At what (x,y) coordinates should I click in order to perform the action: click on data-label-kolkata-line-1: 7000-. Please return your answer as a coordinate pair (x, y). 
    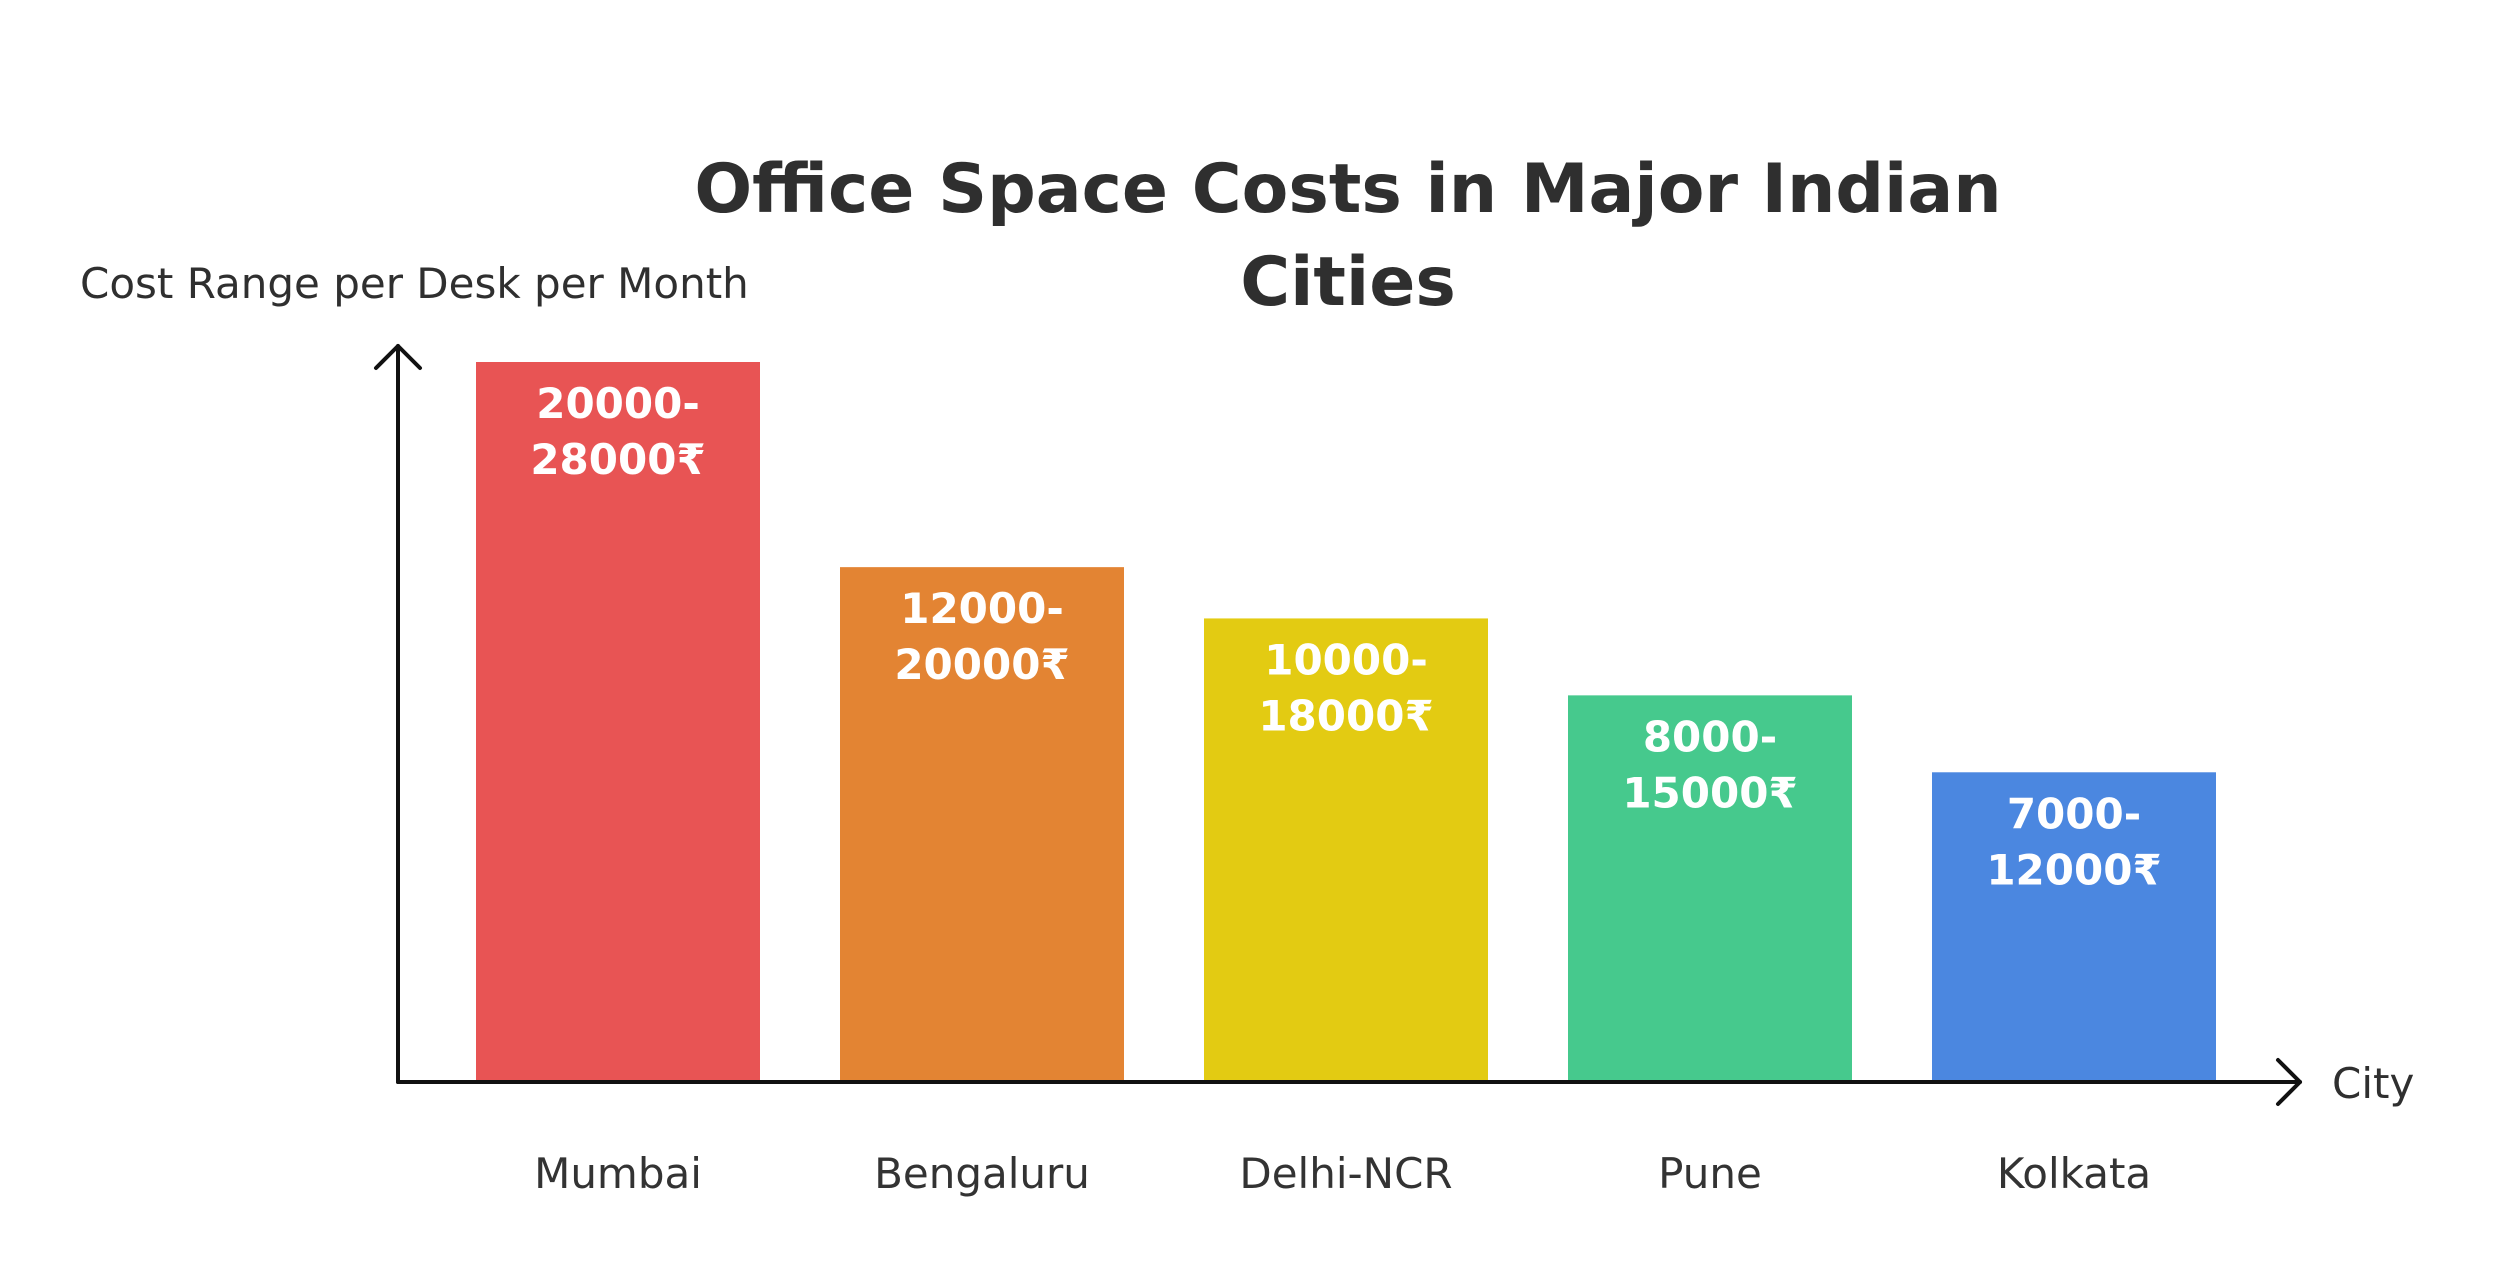
    Looking at the image, I should click on (2074, 813).